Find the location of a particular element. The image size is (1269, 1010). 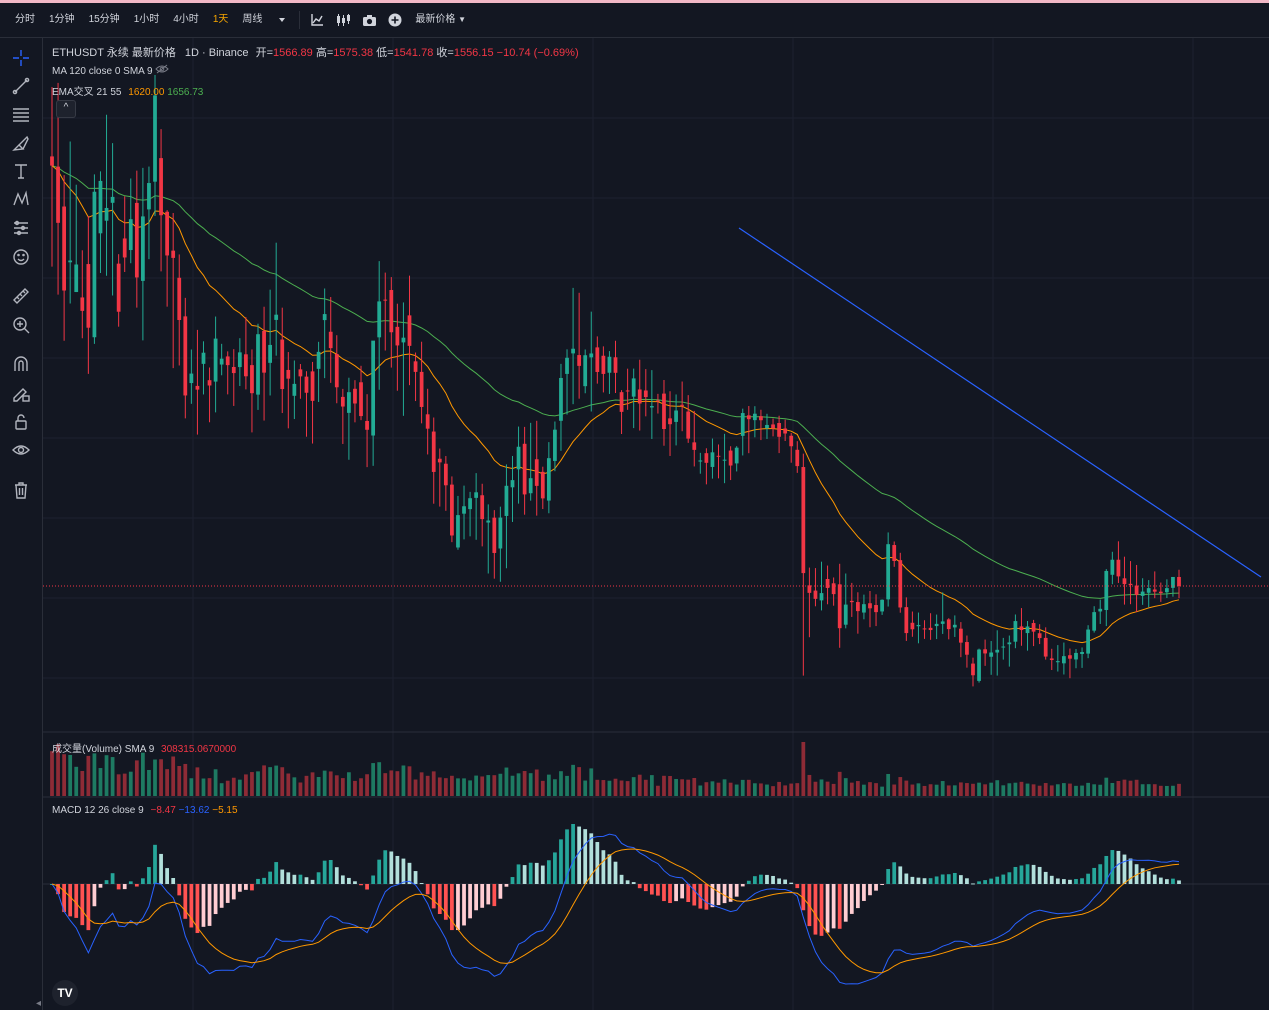

top-accent-bar is located at coordinates (634, 1).